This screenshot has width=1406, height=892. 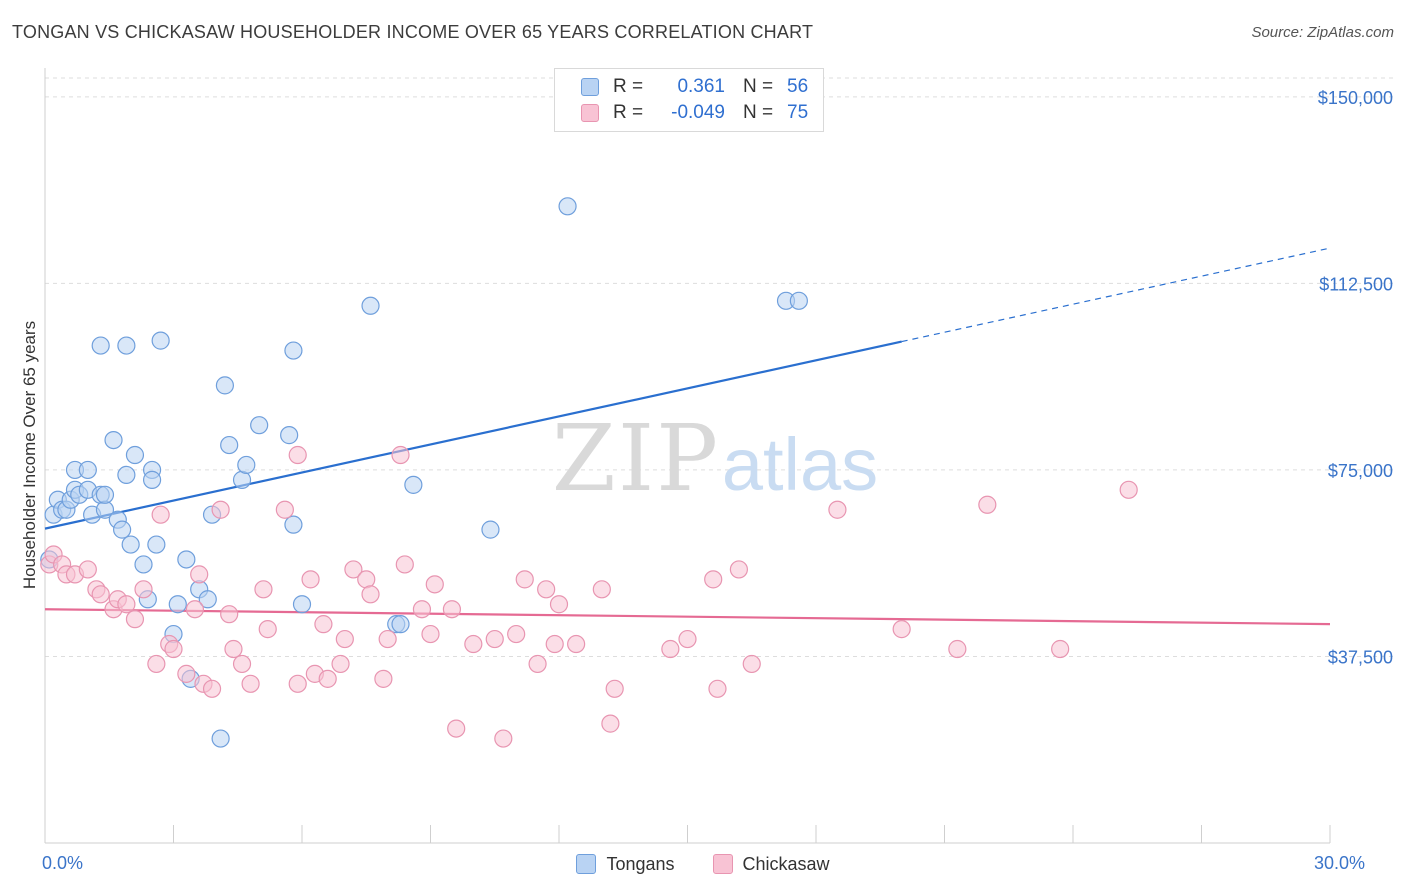 What do you see at coordinates (1356, 284) in the screenshot?
I see `y-tick-label: $112,500` at bounding box center [1356, 284].